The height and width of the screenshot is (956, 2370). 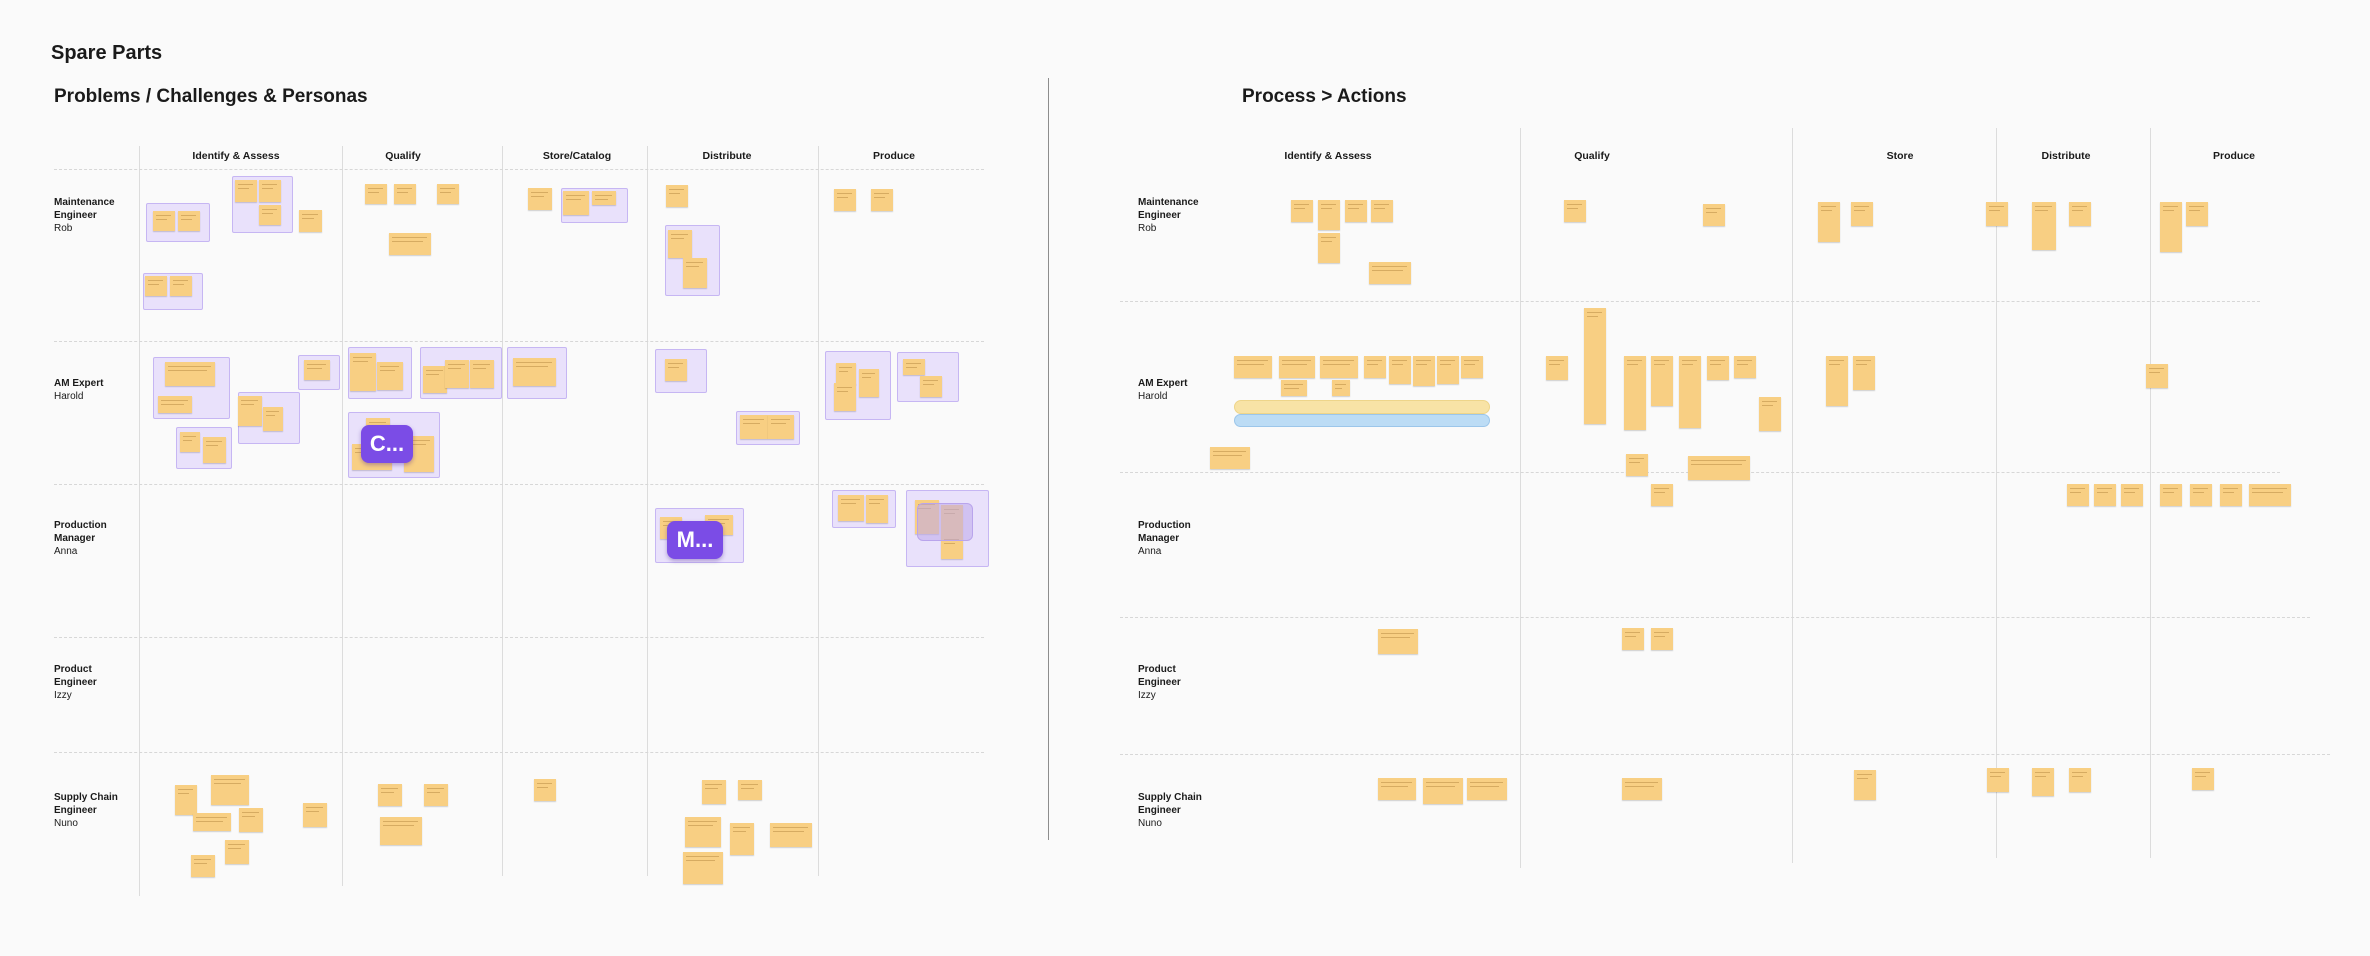 I want to click on process-bar, so click(x=1362, y=420).